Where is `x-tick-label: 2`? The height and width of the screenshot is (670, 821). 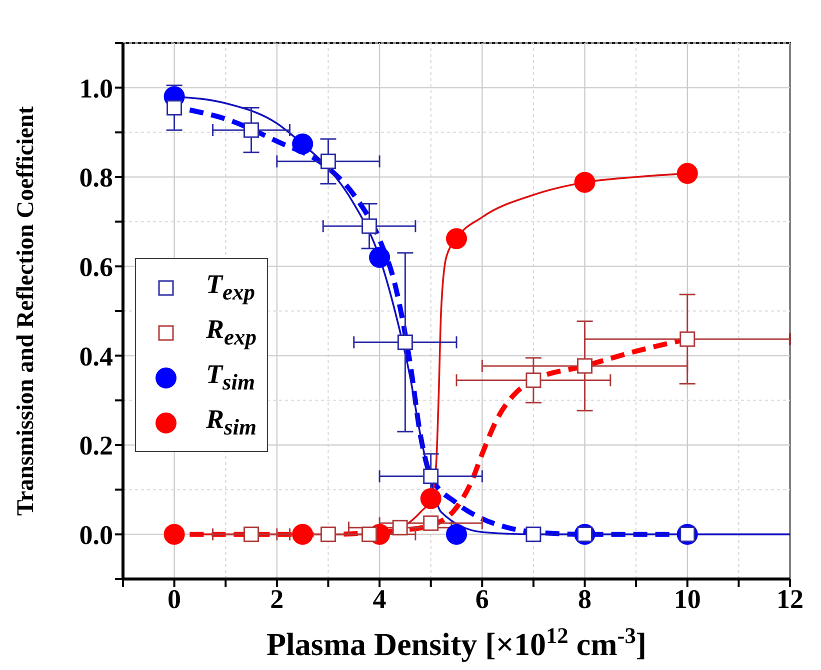
x-tick-label: 2 is located at coordinates (277, 599).